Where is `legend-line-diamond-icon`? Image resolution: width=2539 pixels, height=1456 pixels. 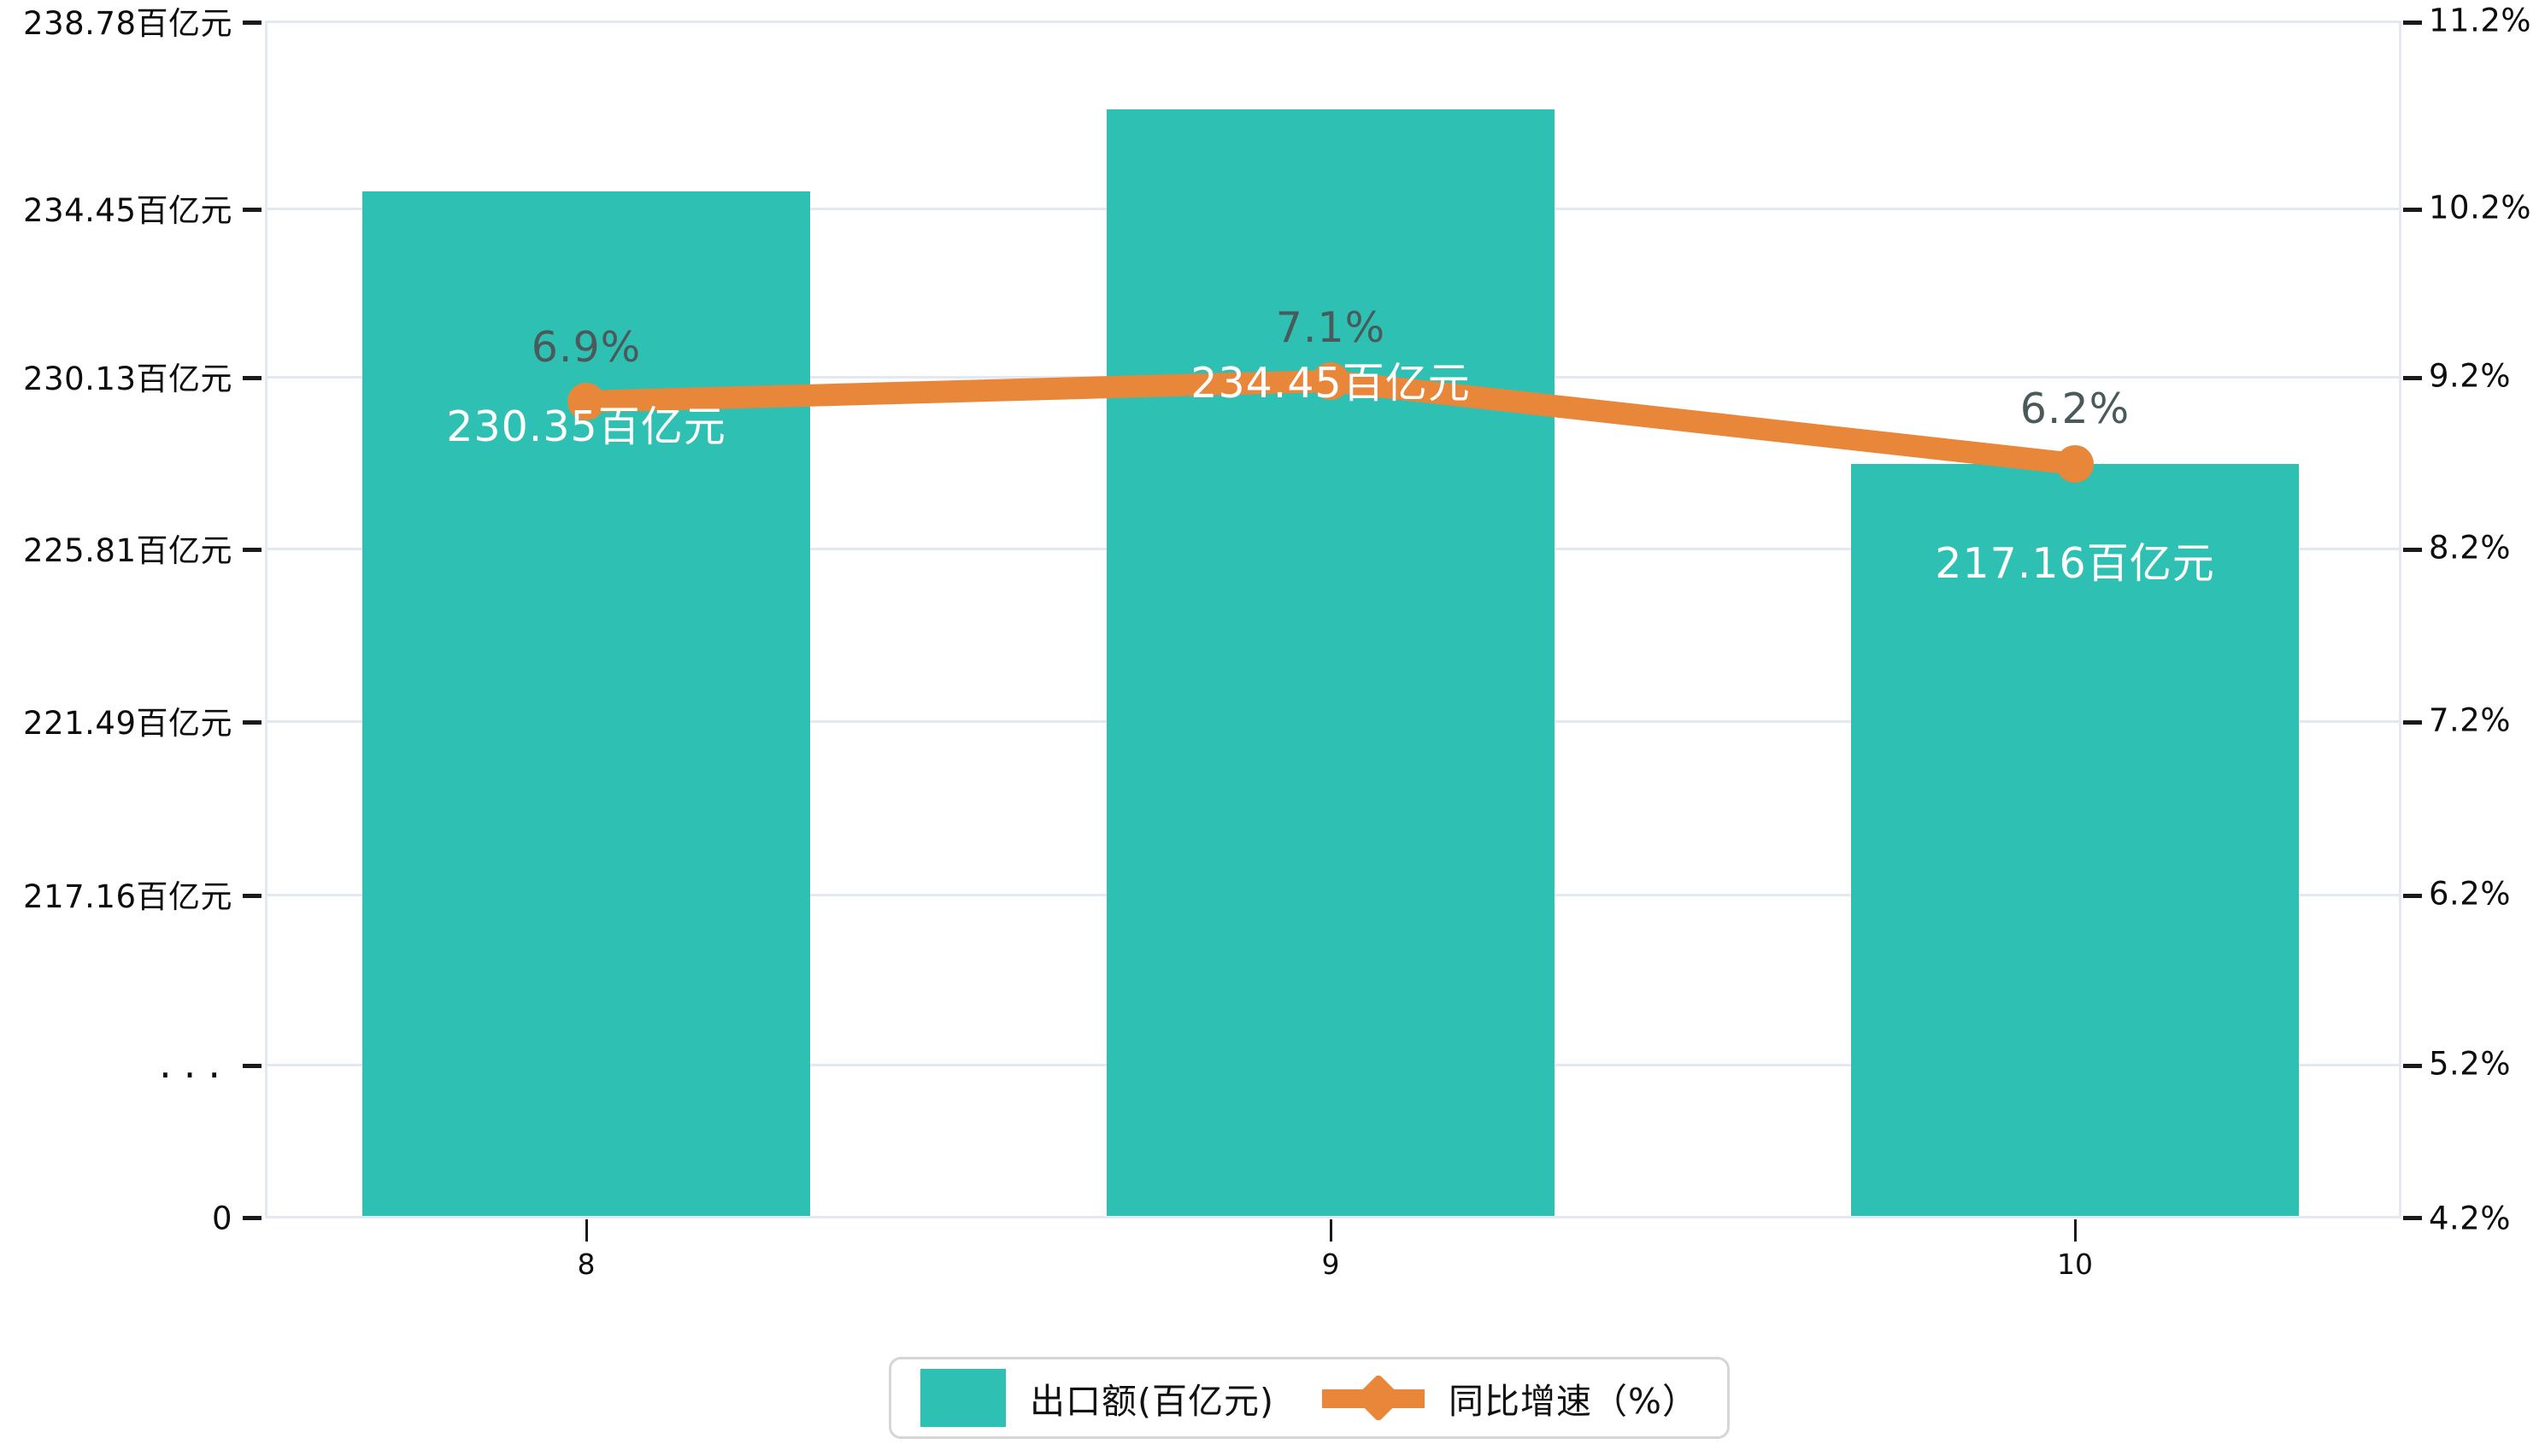 legend-line-diamond-icon is located at coordinates (1373, 1398).